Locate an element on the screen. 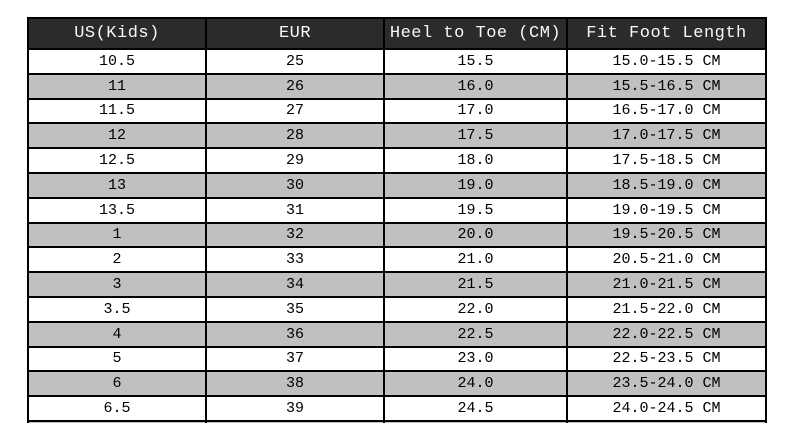 Image resolution: width=787 pixels, height=423 pixels. table-cell: 4 is located at coordinates (117, 335).